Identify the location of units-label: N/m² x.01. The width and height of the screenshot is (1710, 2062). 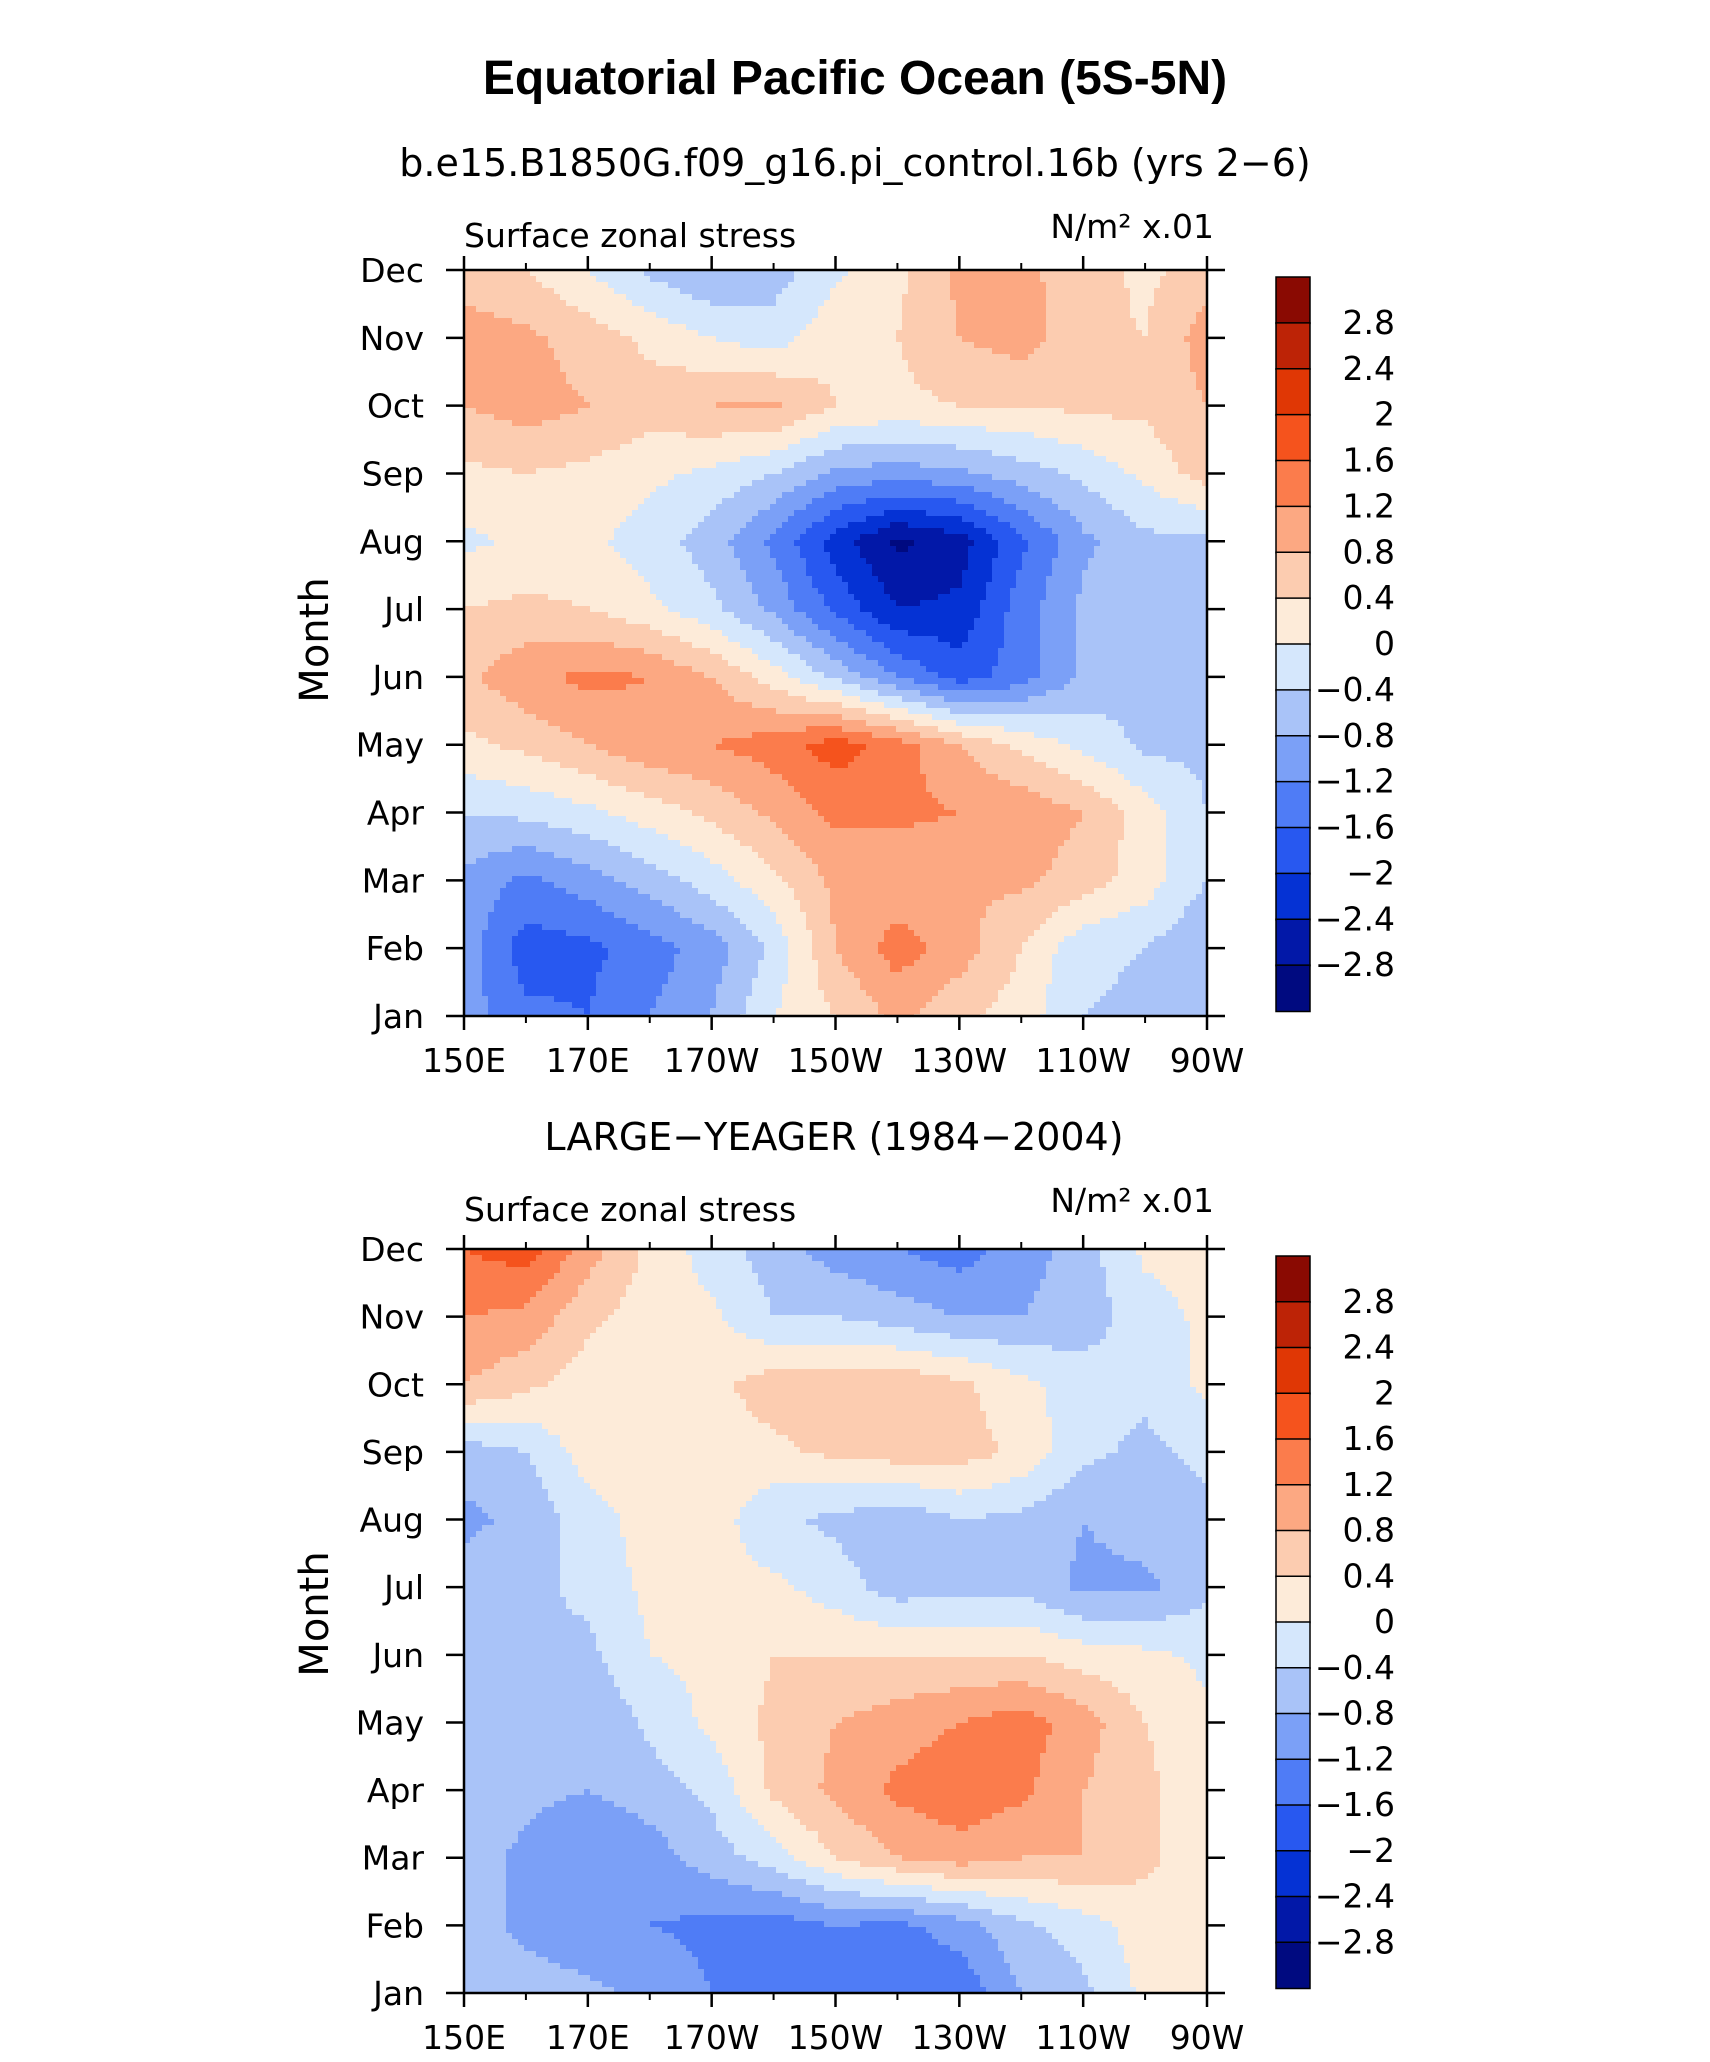
(1132, 226).